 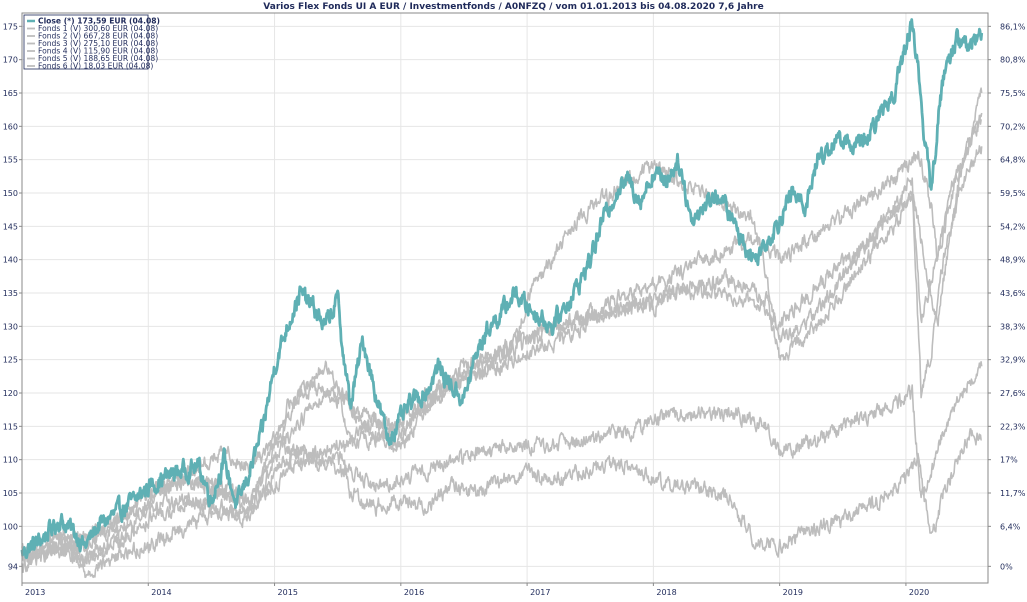 What do you see at coordinates (10, 393) in the screenshot?
I see `y-tick-label: 120` at bounding box center [10, 393].